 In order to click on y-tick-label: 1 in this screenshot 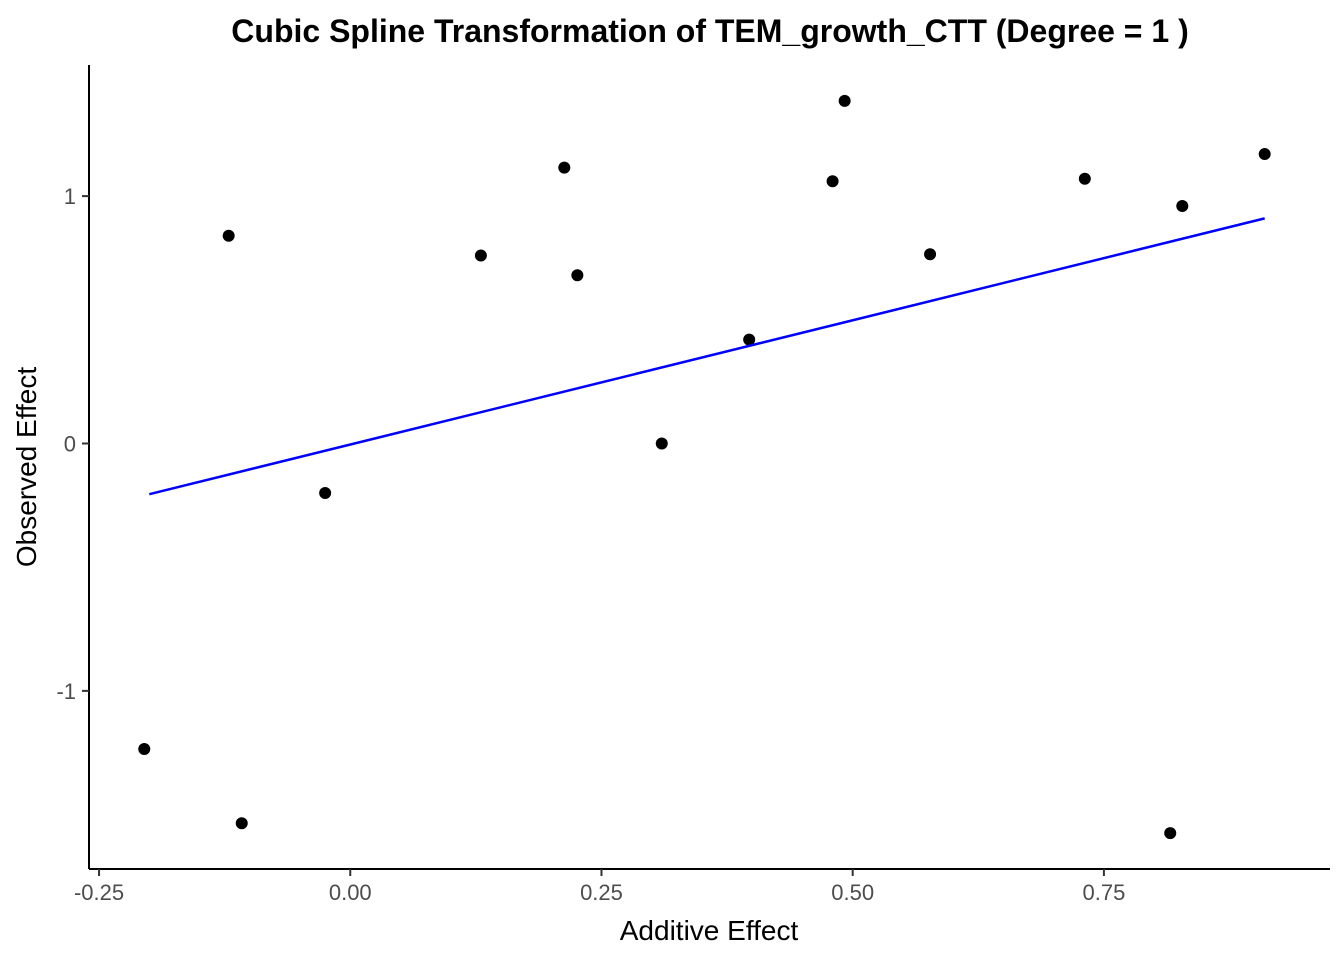, I will do `click(70, 196)`.